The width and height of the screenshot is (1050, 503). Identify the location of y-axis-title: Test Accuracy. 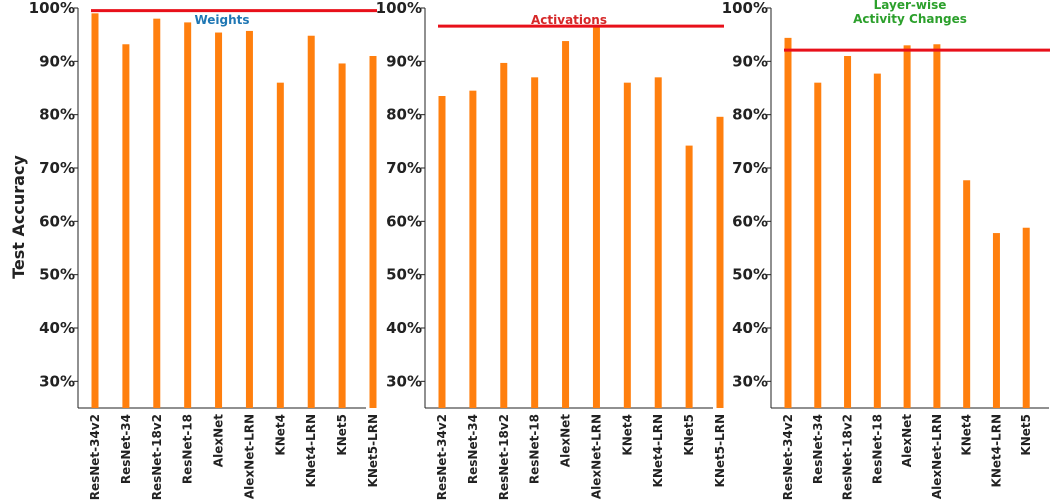
(18, 217).